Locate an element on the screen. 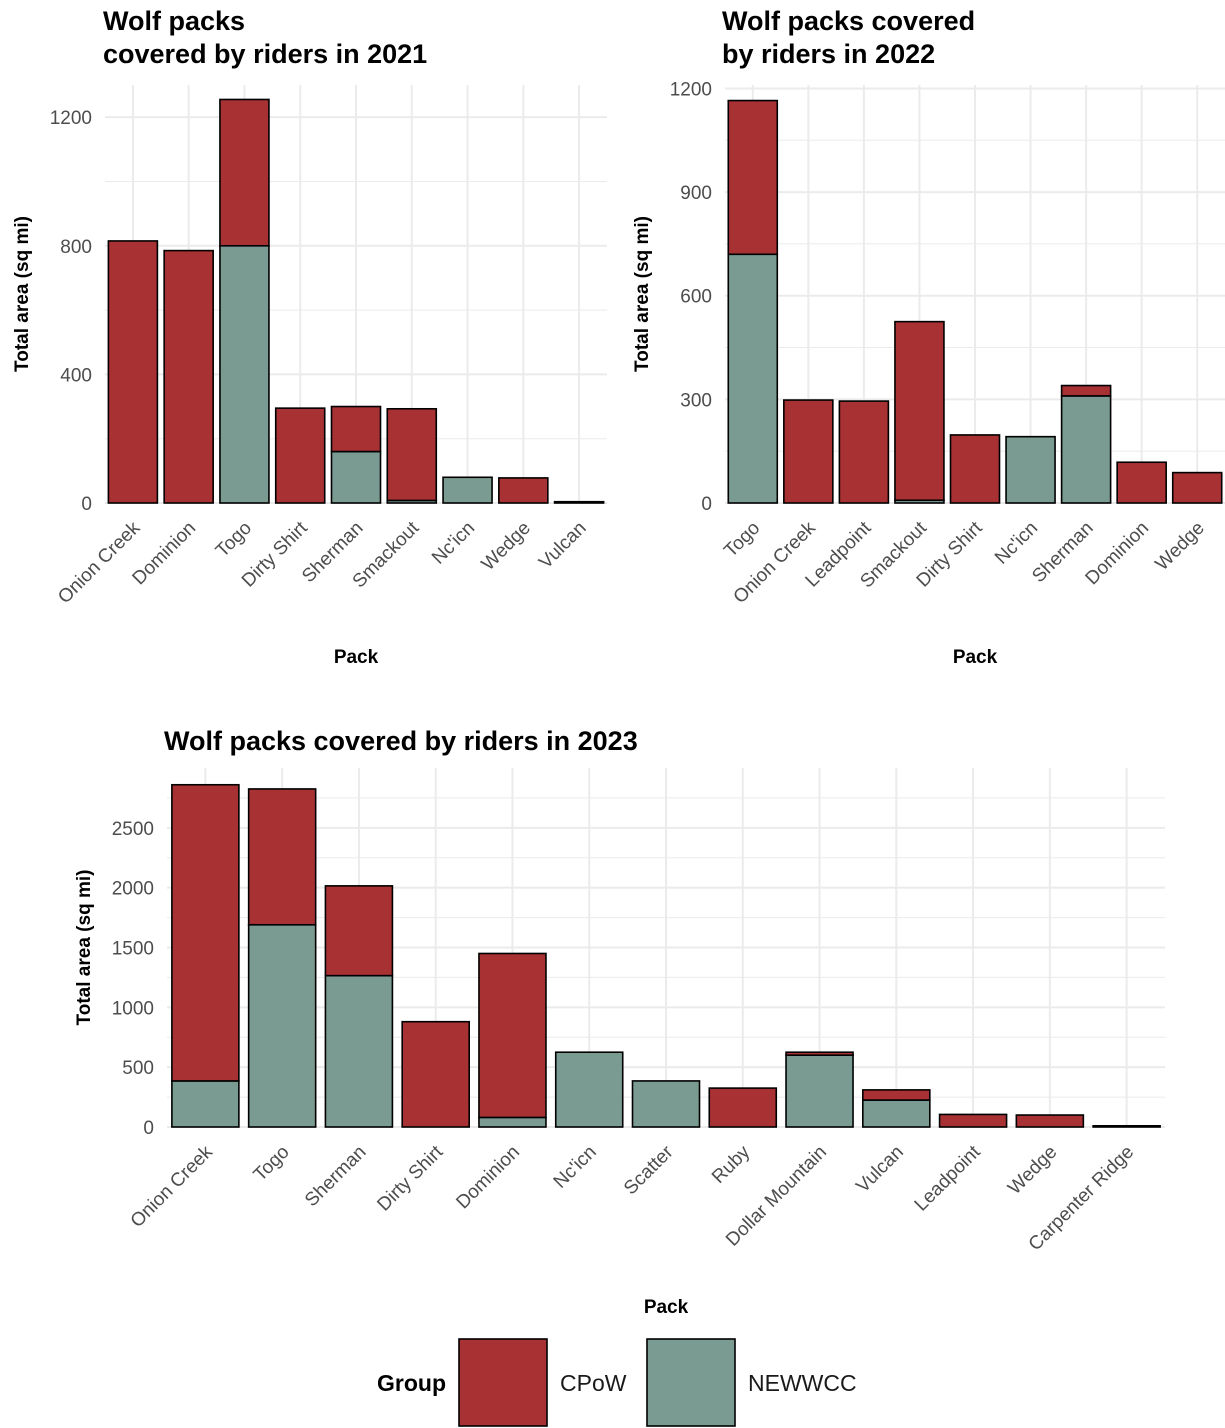 This screenshot has height=1428, width=1225. y-tick-label: 300 is located at coordinates (696, 400).